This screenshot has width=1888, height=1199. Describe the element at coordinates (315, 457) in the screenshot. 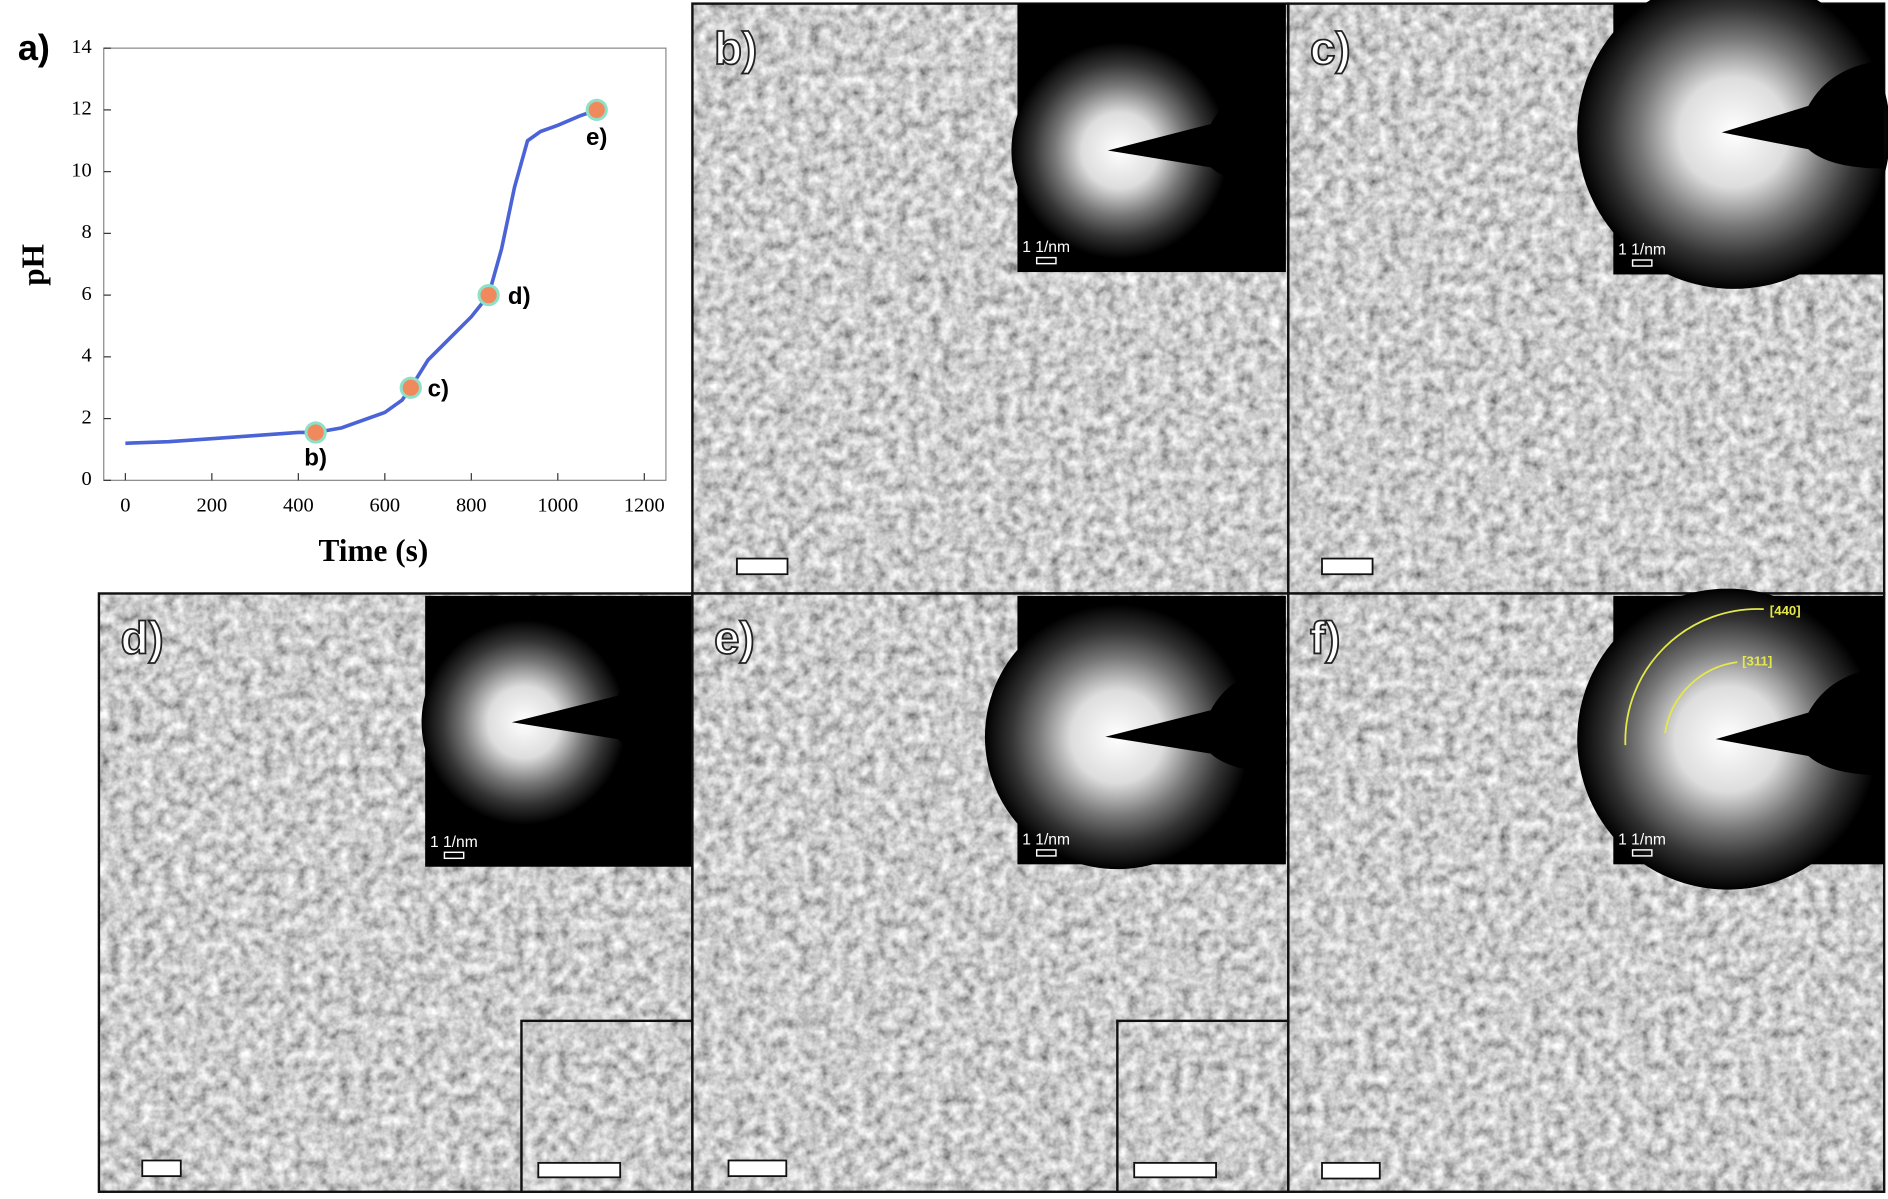

I see `point-label: b)` at that location.